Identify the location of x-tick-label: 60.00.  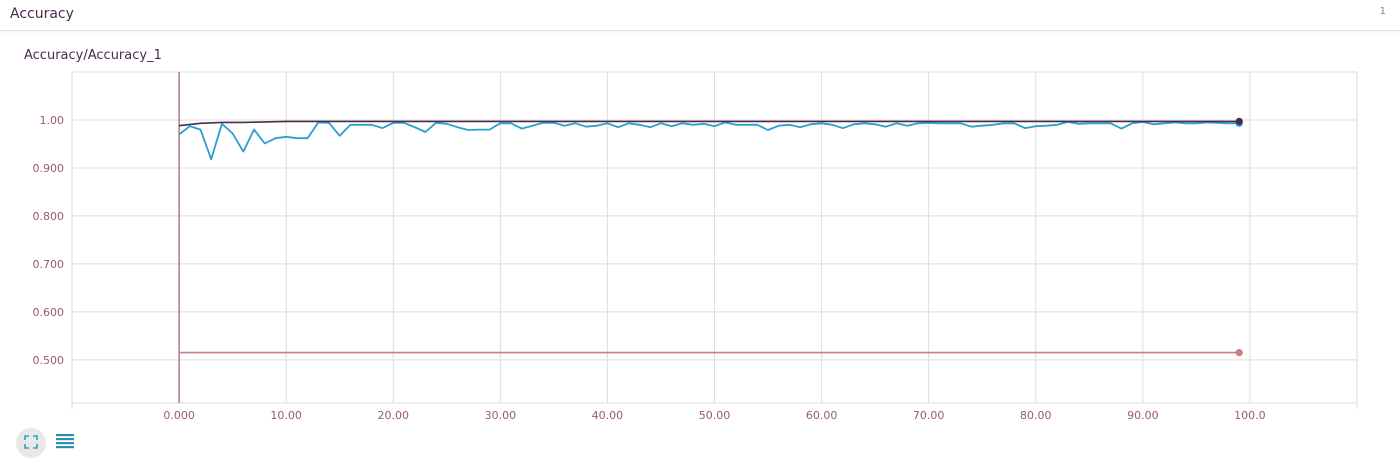
(822, 415).